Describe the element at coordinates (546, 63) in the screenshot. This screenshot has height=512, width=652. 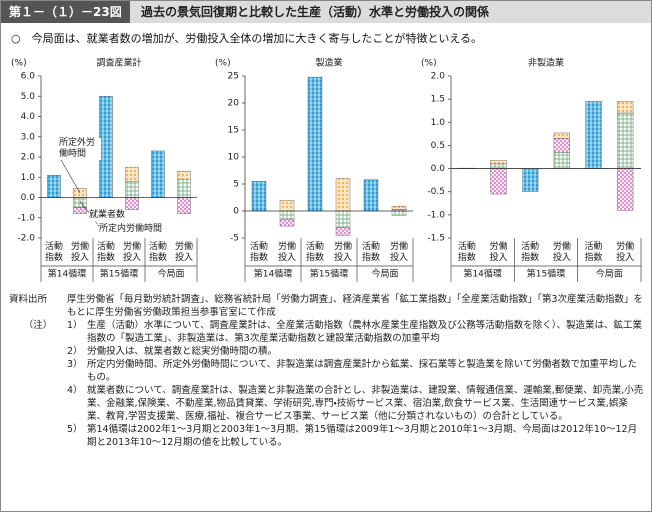
I see `chart-title: 非製造業` at that location.